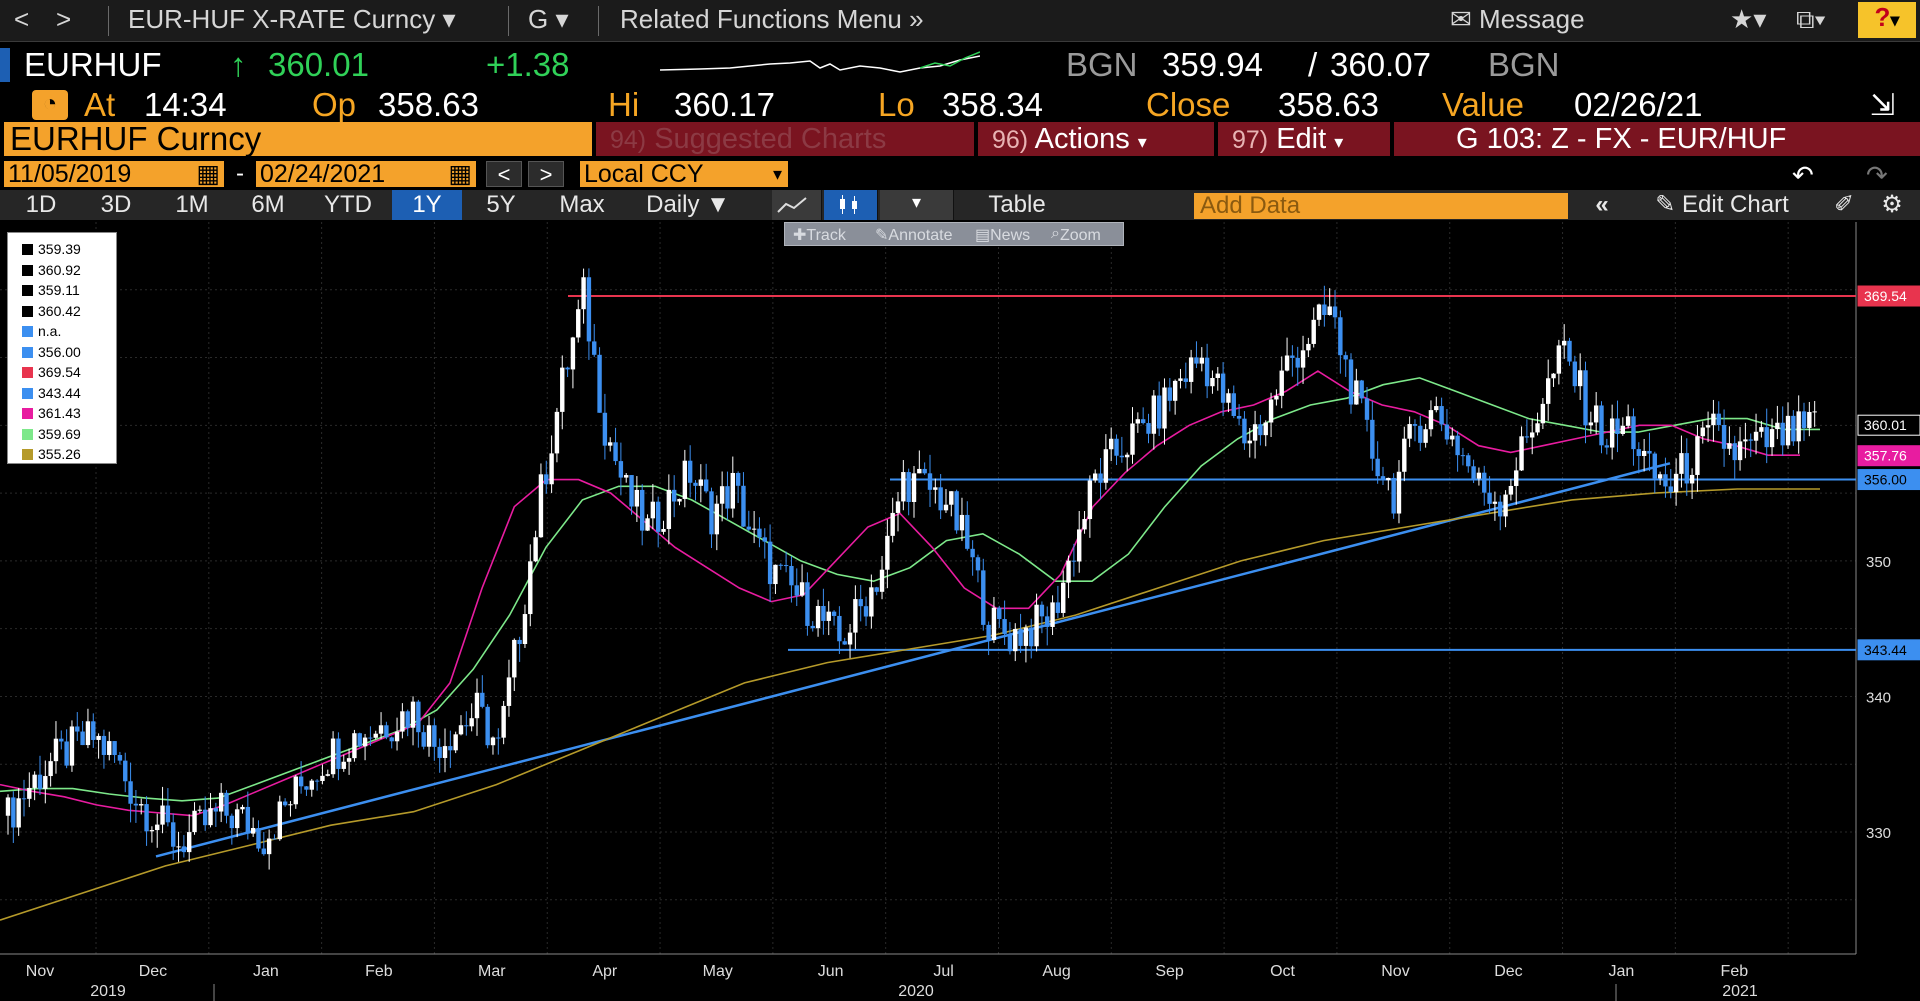  What do you see at coordinates (27, 270) in the screenshot?
I see `legend-swatch` at bounding box center [27, 270].